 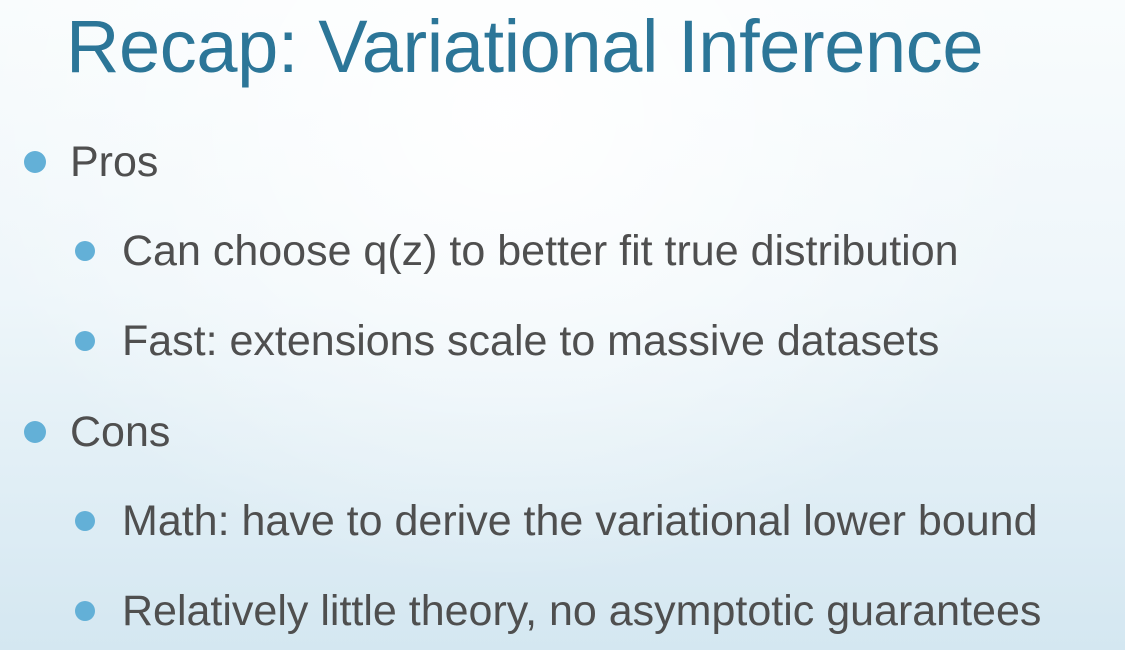 What do you see at coordinates (114, 161) in the screenshot?
I see `bullet-text-pros: Pros` at bounding box center [114, 161].